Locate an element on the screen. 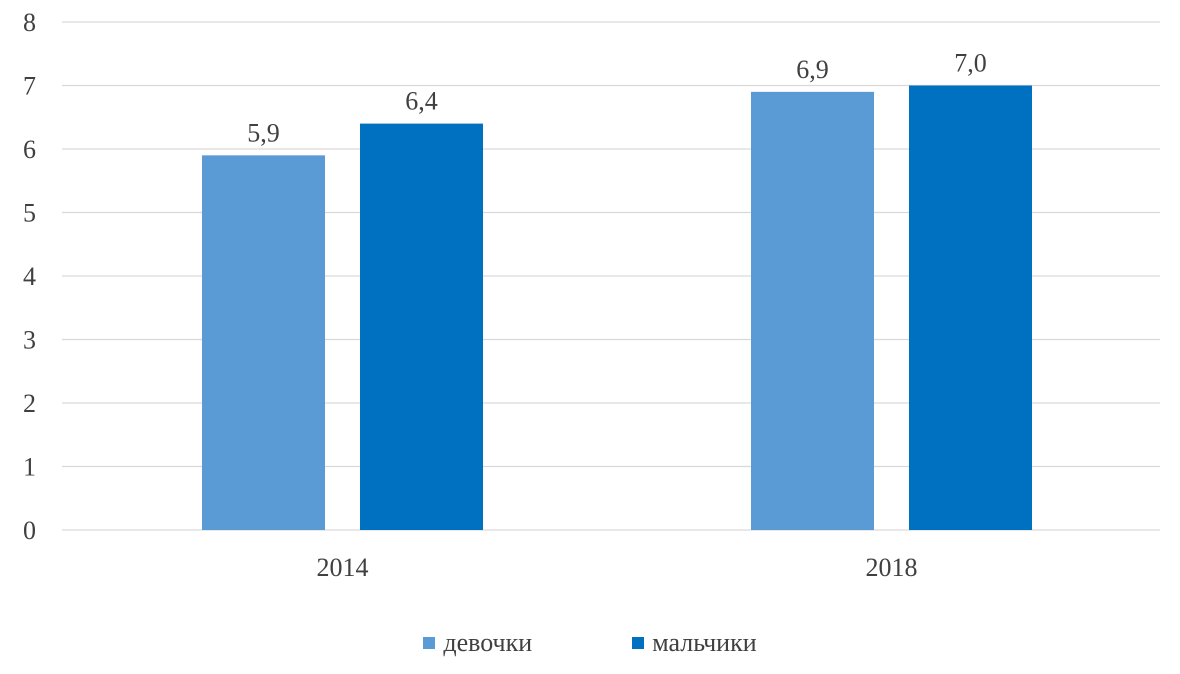 The height and width of the screenshot is (674, 1180). y-tick-label: 6 is located at coordinates (29, 149).